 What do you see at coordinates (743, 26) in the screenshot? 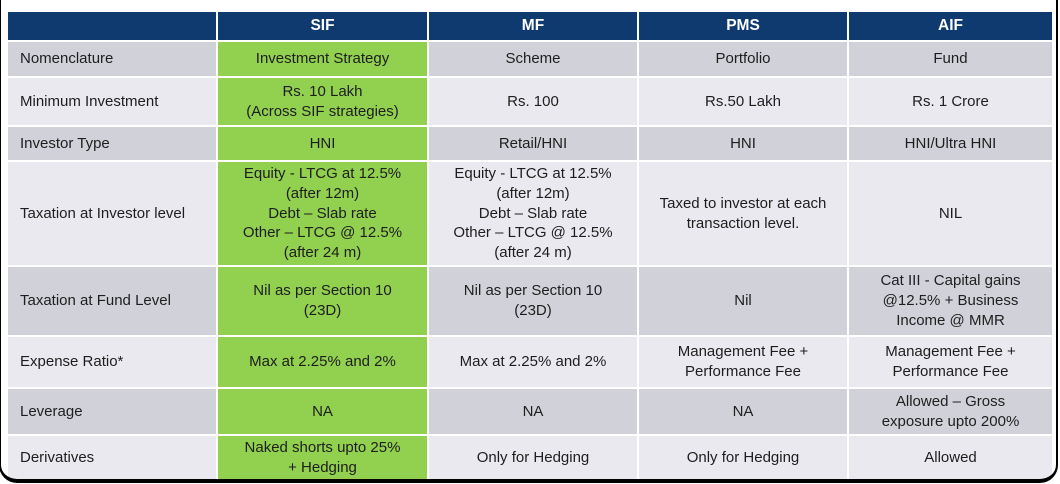
I see `header-pms: PMS` at bounding box center [743, 26].